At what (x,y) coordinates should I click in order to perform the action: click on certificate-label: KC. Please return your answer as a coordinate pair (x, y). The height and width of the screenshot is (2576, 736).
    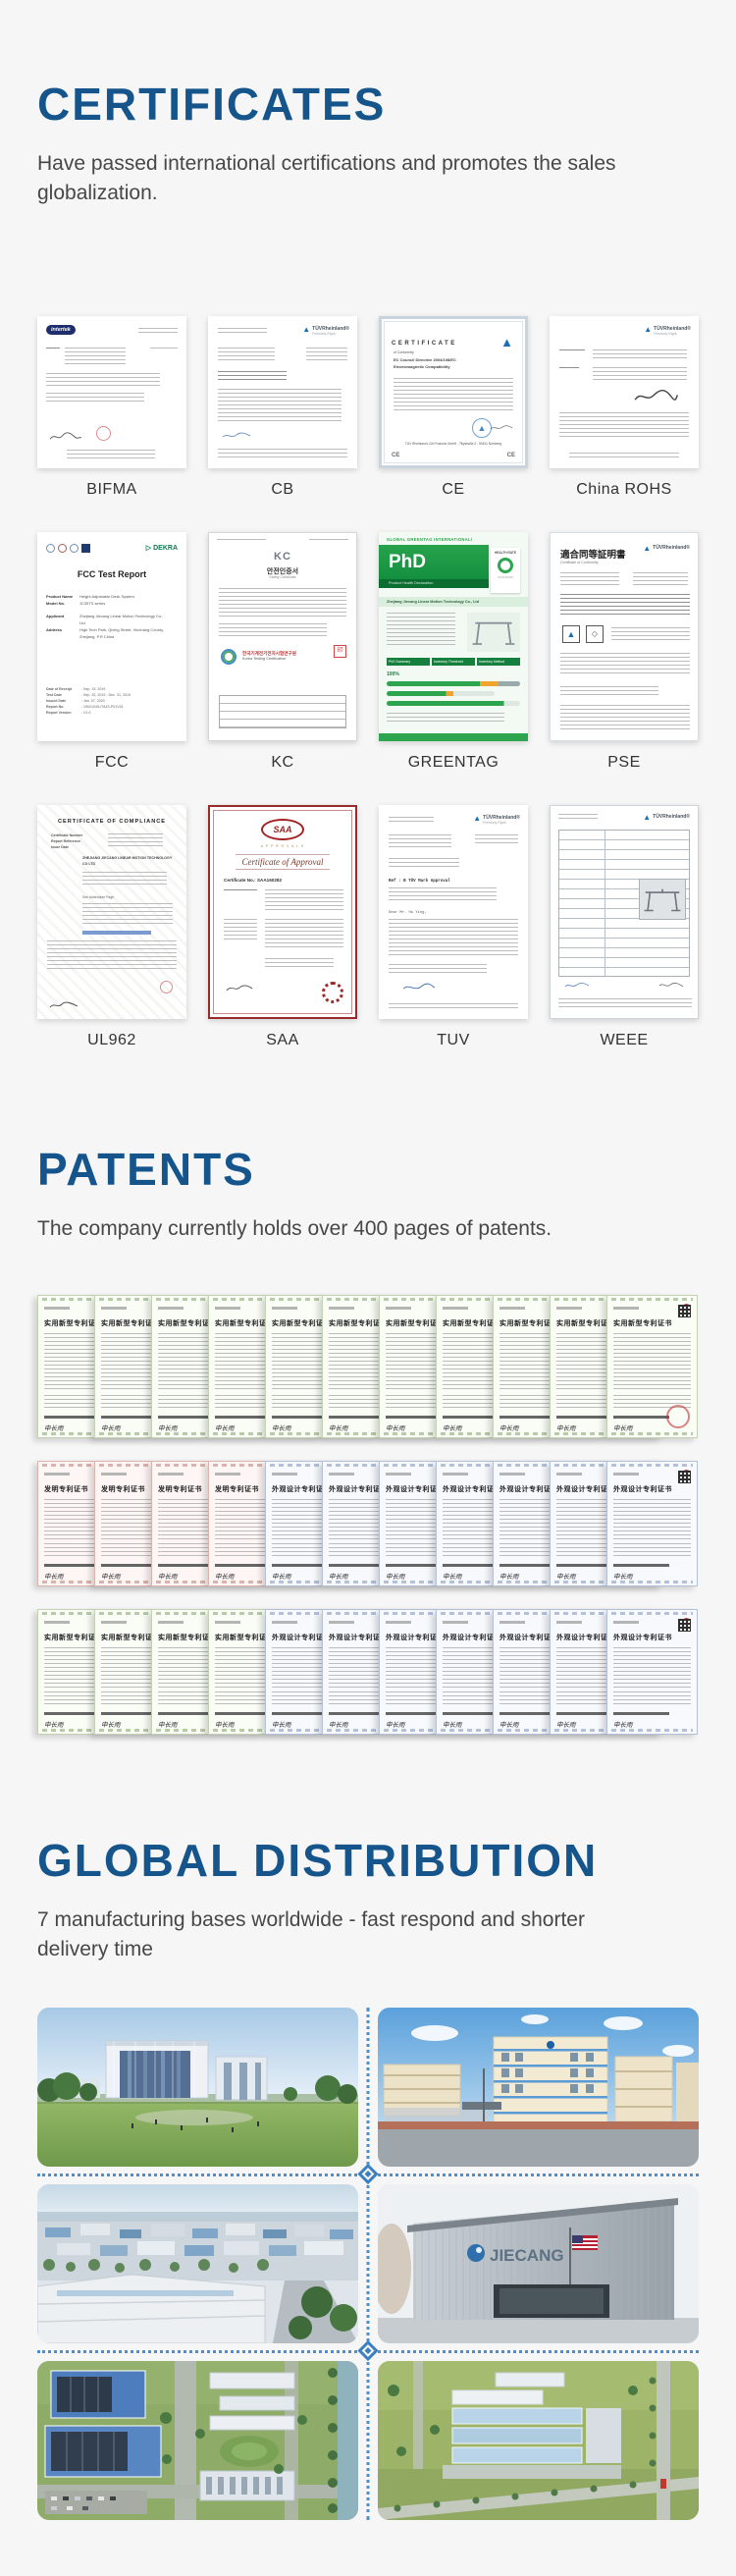
    Looking at the image, I should click on (282, 762).